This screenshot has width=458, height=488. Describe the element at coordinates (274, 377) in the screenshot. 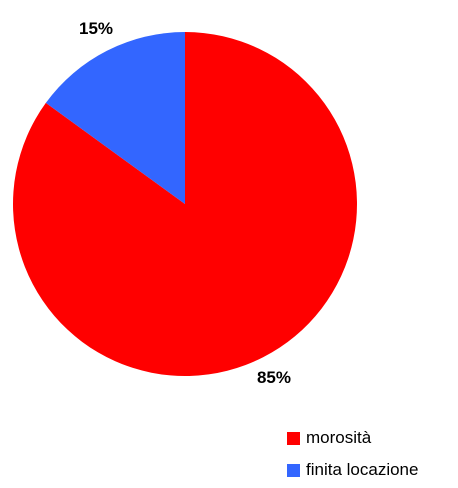

I see `data-label-morosita: 85%` at that location.